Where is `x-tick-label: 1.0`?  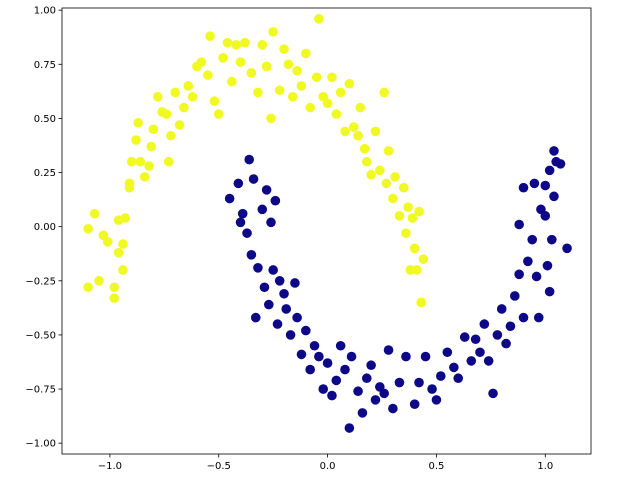 x-tick-label: 1.0 is located at coordinates (545, 466).